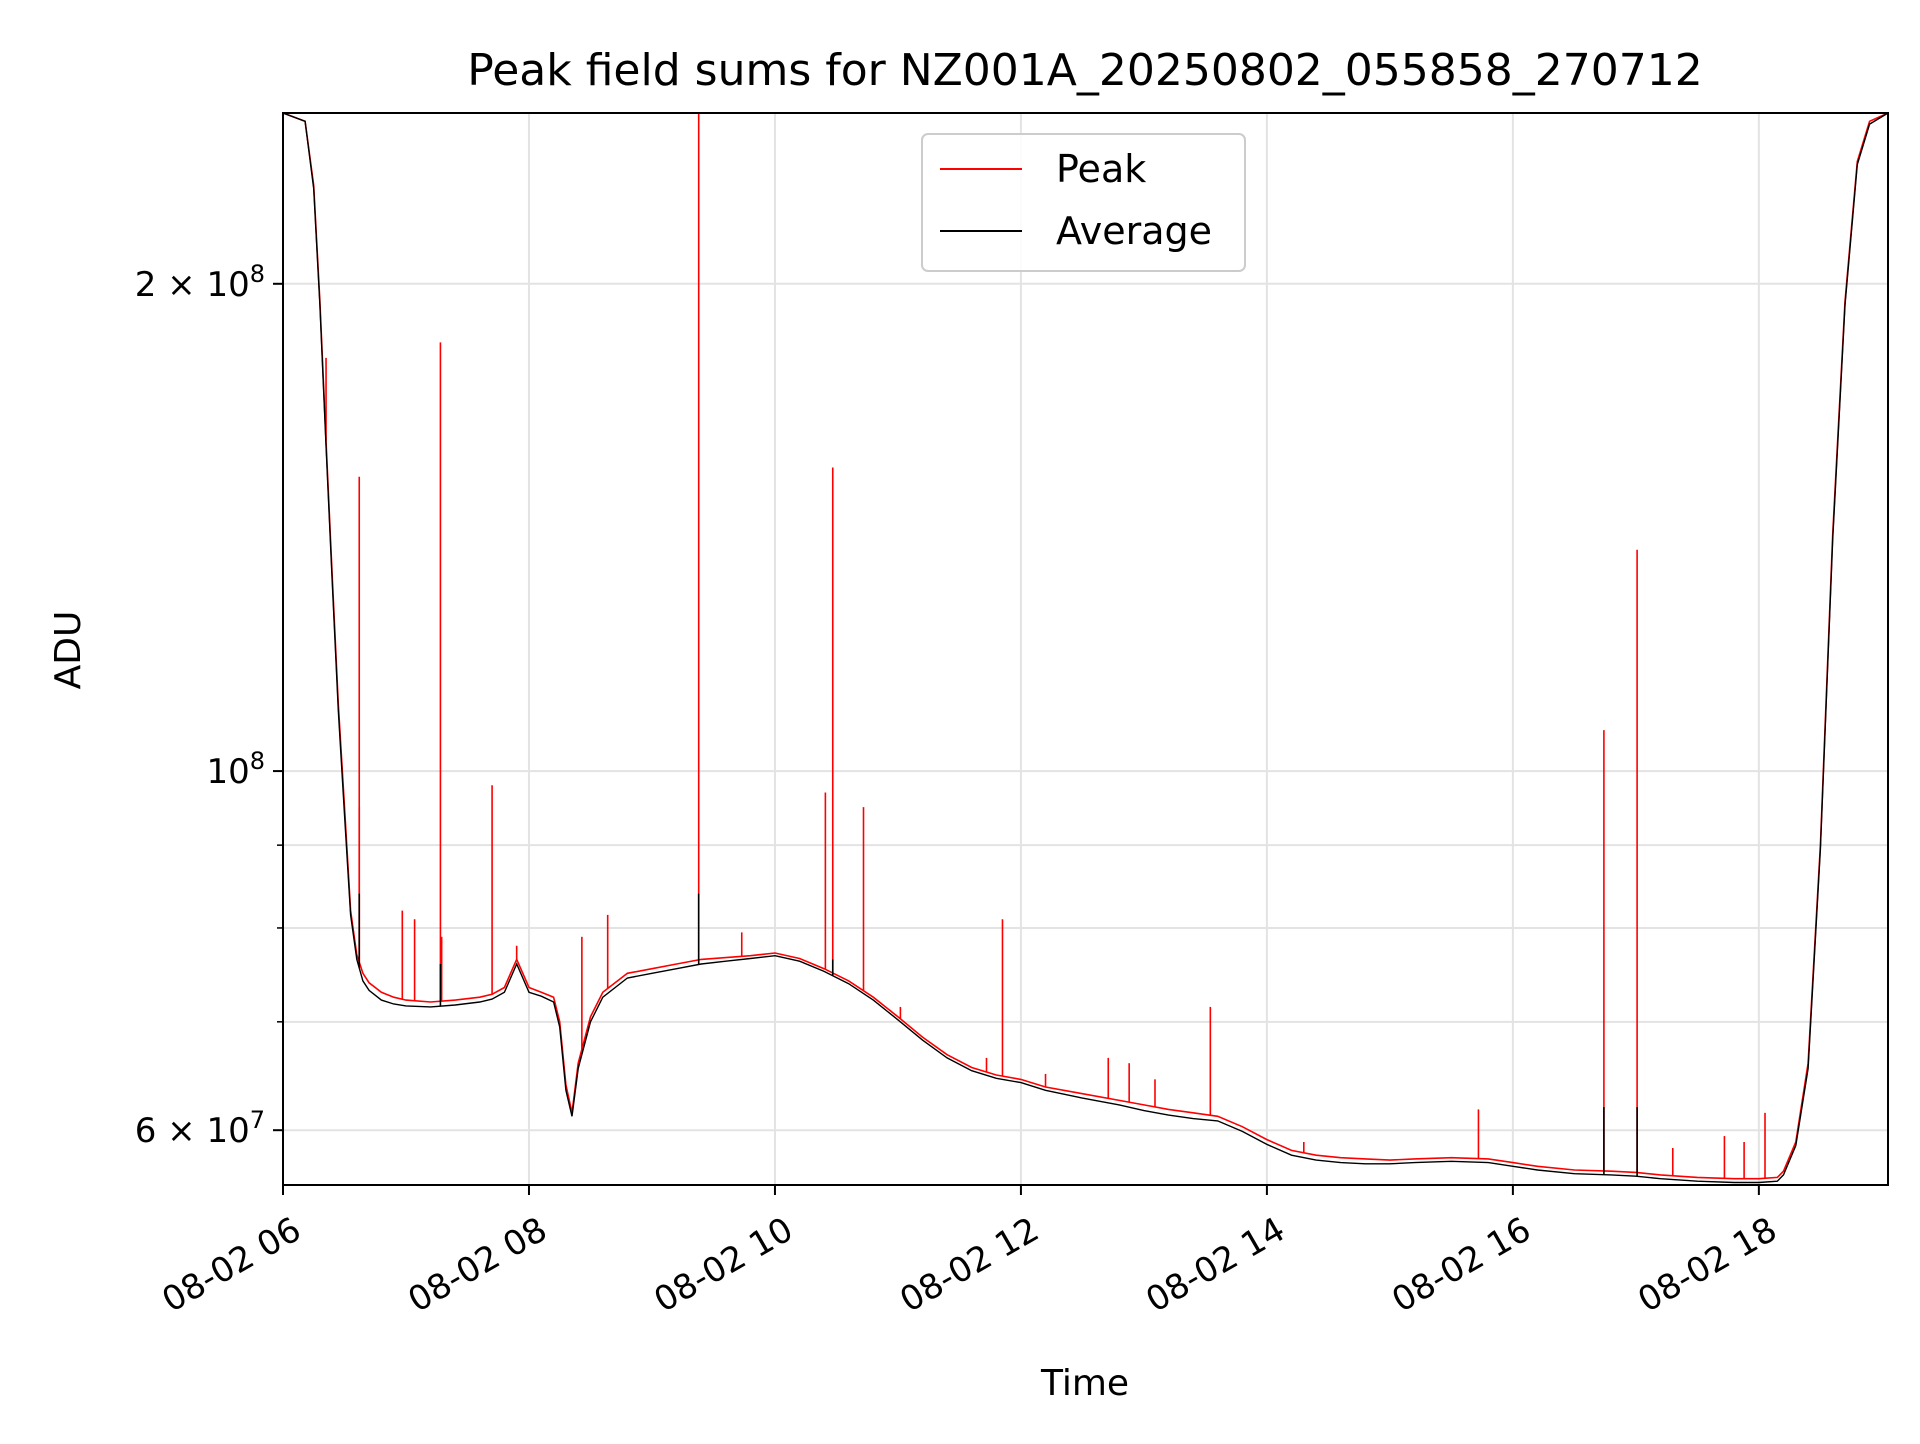 Image resolution: width=1920 pixels, height=1444 pixels. Describe the element at coordinates (235, 769) in the screenshot. I see `y-tick-label: 108` at that location.